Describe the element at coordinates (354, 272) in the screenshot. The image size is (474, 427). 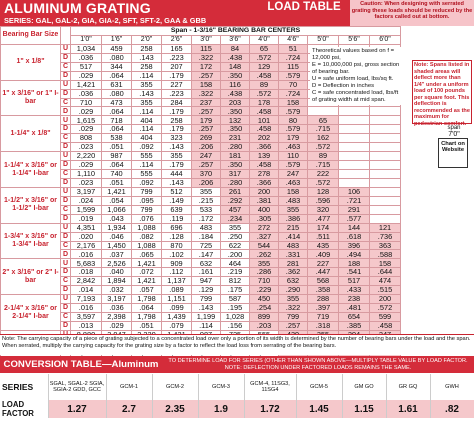
I see `load-cell: .541` at that location.